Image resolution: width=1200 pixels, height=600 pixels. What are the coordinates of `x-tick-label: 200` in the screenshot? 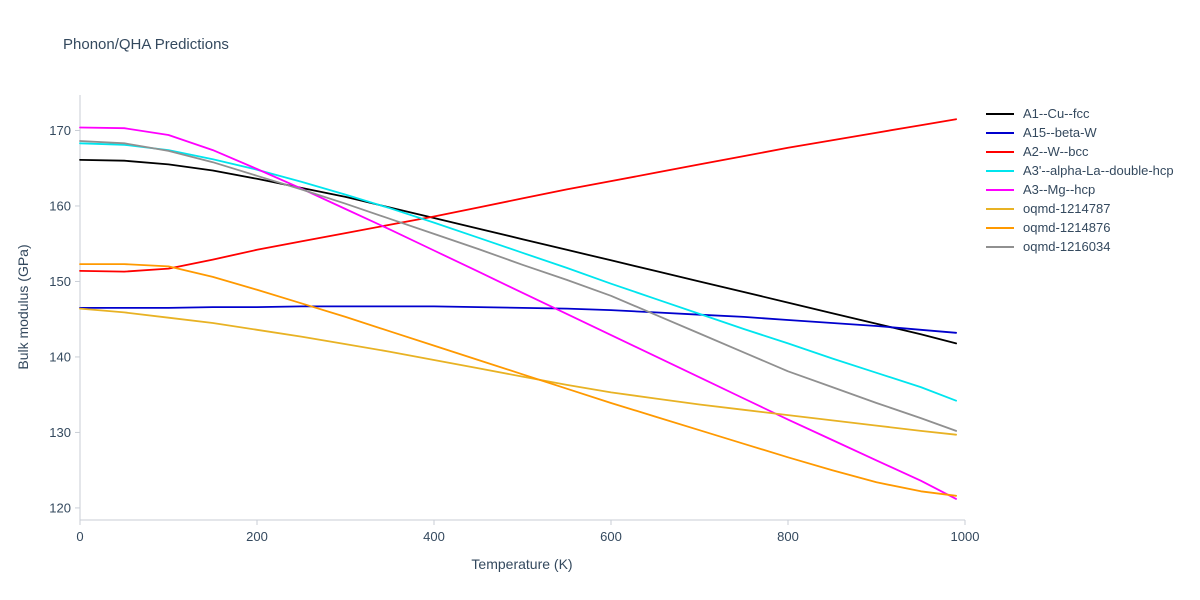 It's located at (257, 536).